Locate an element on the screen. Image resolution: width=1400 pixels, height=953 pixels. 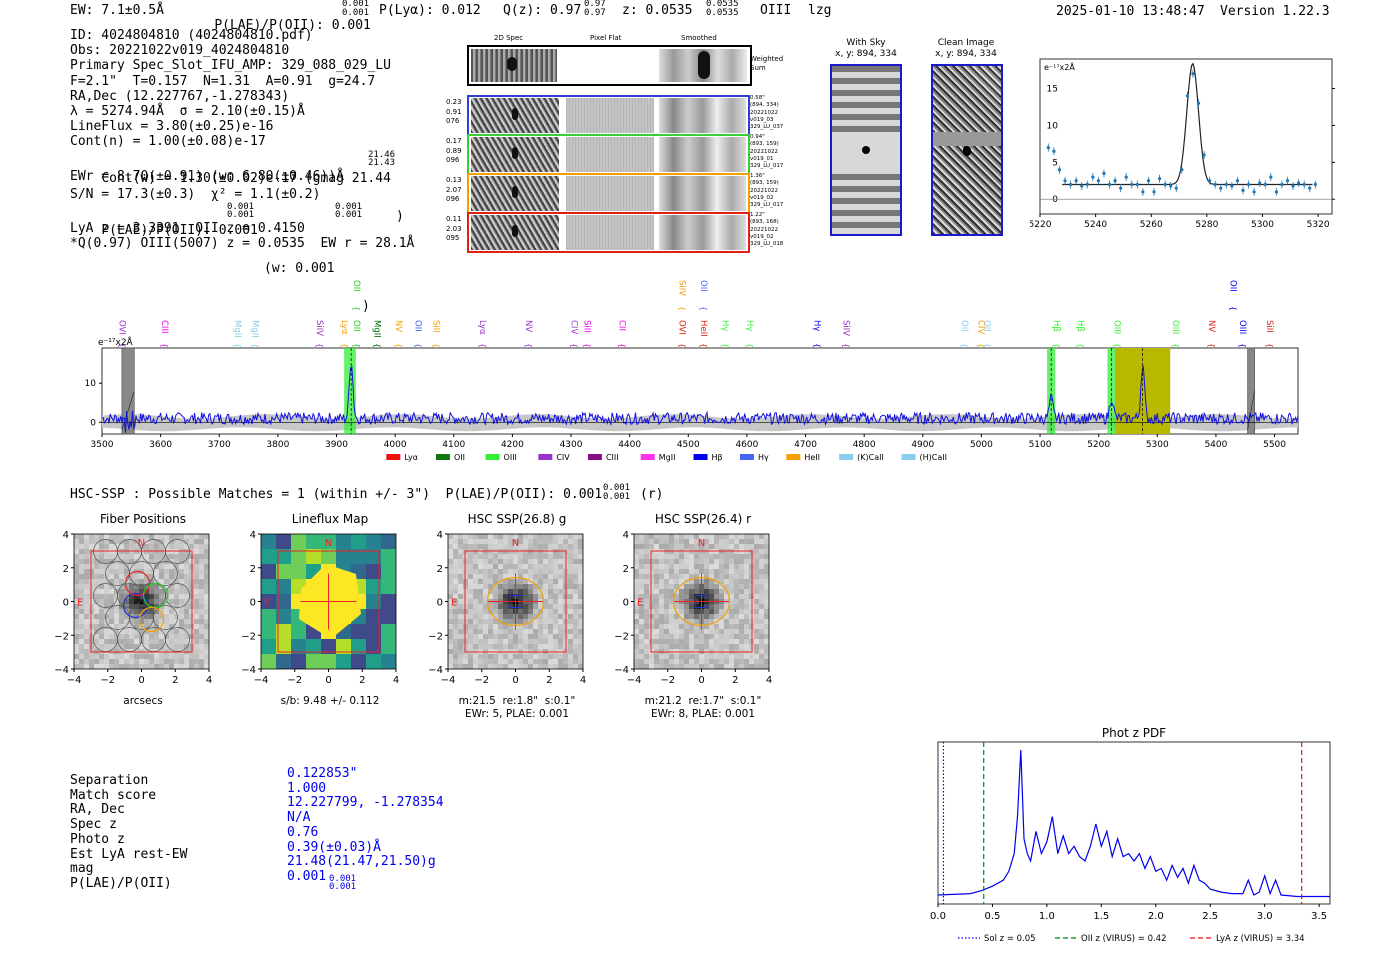
full-xtick-label: 4700 is located at coordinates (805, 445).